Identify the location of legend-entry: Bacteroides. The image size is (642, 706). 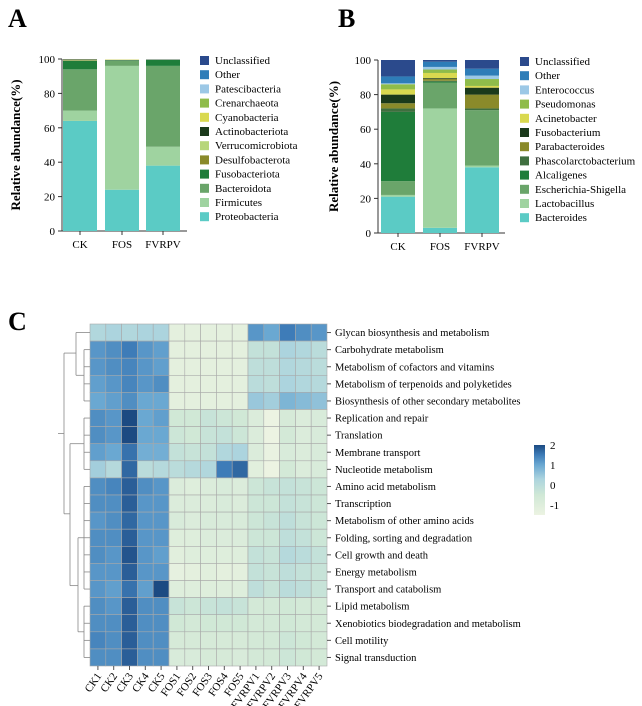
(561, 218).